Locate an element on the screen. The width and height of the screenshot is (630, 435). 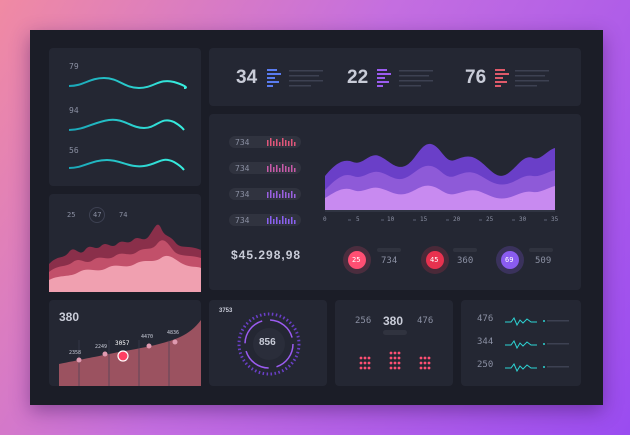
dots-value-1: 256 is located at coordinates (363, 321).